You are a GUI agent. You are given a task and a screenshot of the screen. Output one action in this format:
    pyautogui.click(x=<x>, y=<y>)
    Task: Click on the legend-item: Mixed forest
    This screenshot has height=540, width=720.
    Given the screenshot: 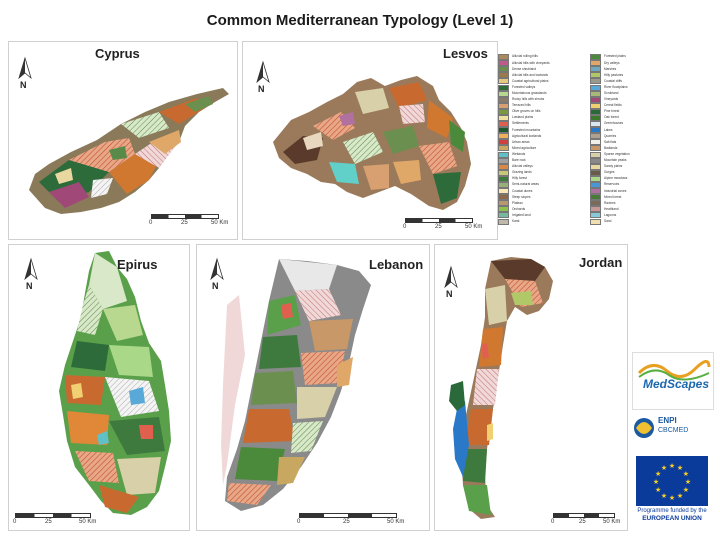 What is the action you would take?
    pyautogui.click(x=632, y=197)
    